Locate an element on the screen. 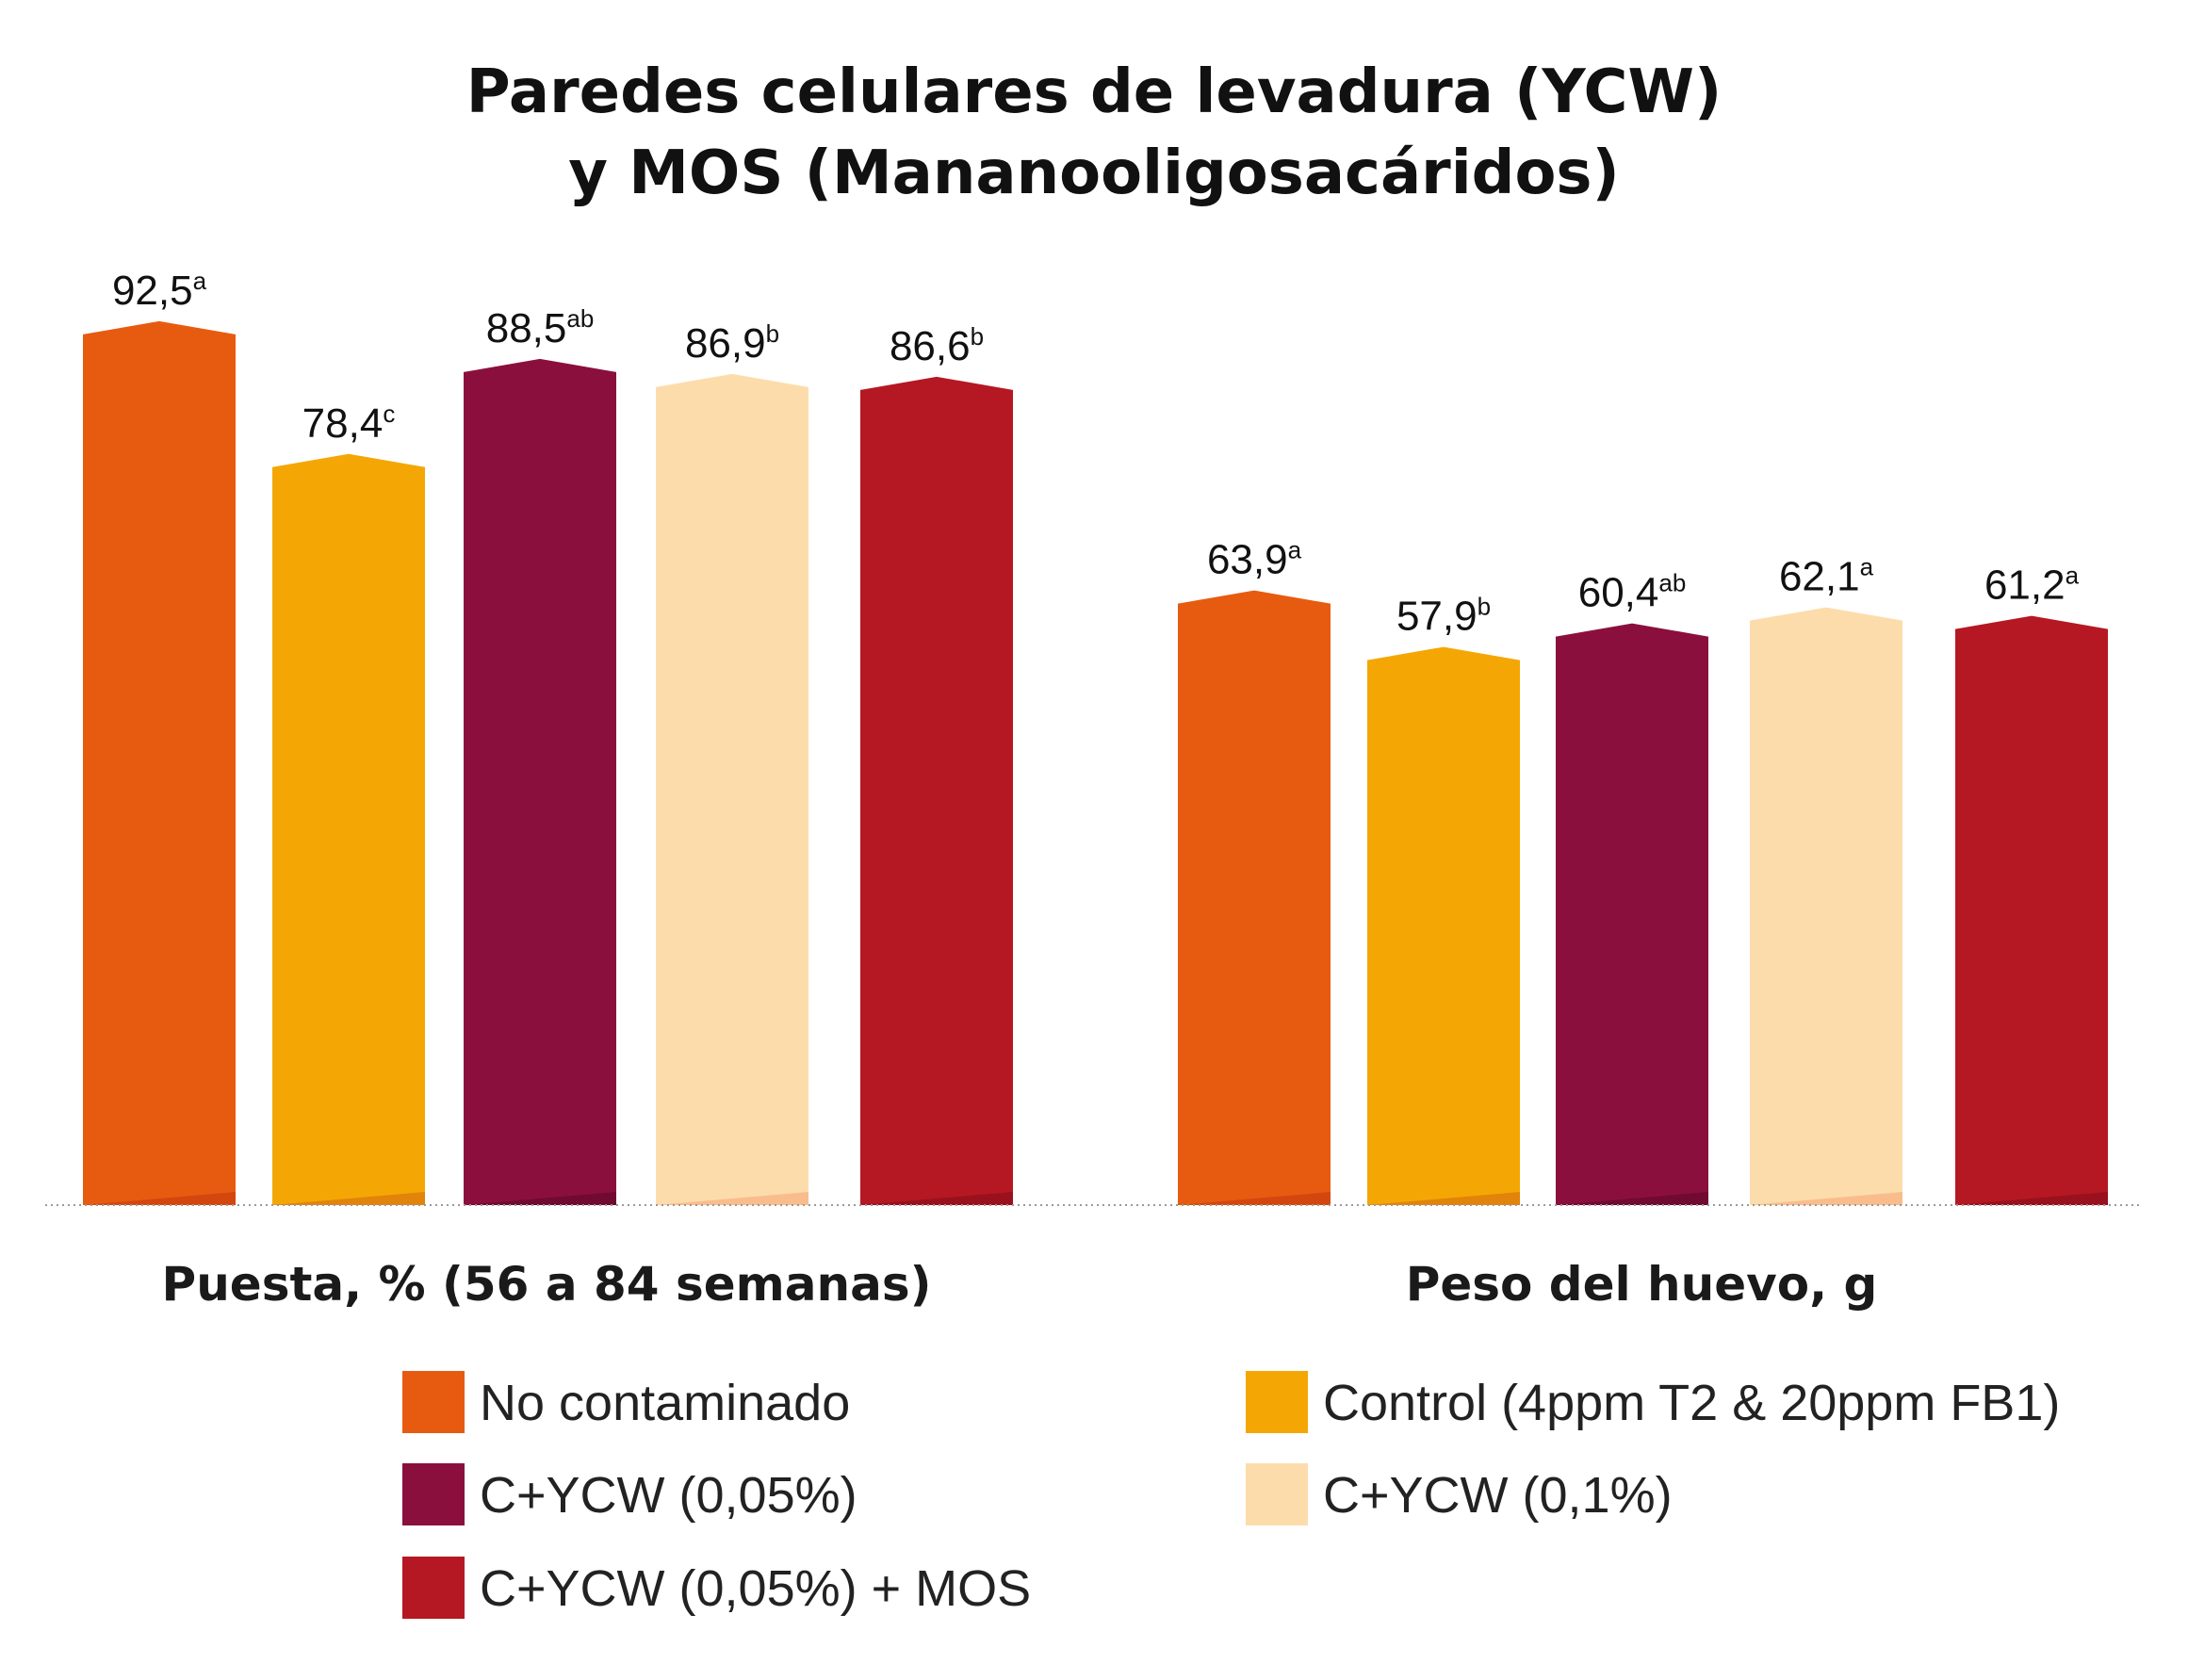 Image resolution: width=2188 pixels, height=1680 pixels. legend-label-2: Control (4ppm T2 & 20ppm FB1) is located at coordinates (1692, 1403).